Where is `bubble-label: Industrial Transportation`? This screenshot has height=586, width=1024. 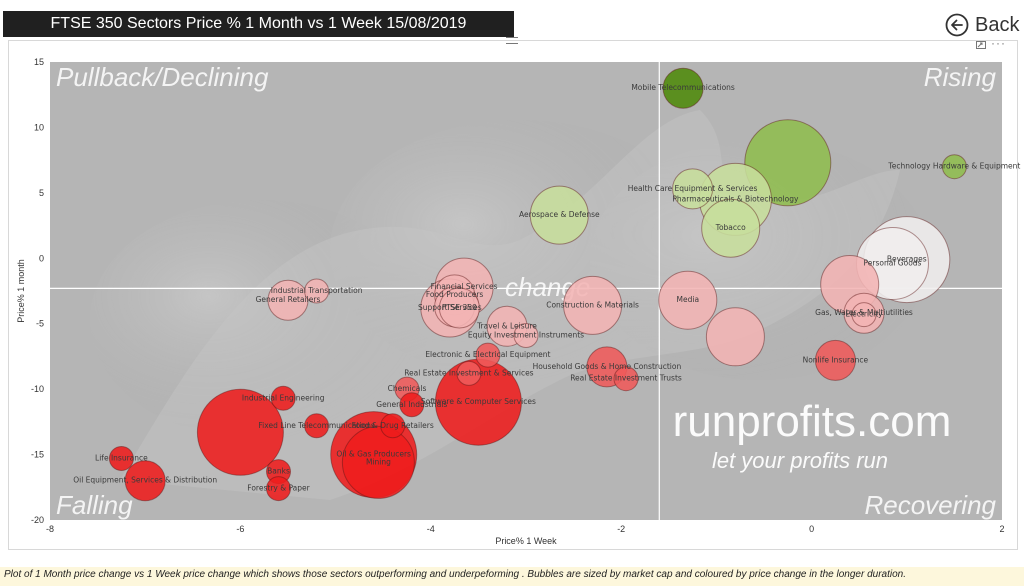 bubble-label: Industrial Transportation is located at coordinates (317, 290).